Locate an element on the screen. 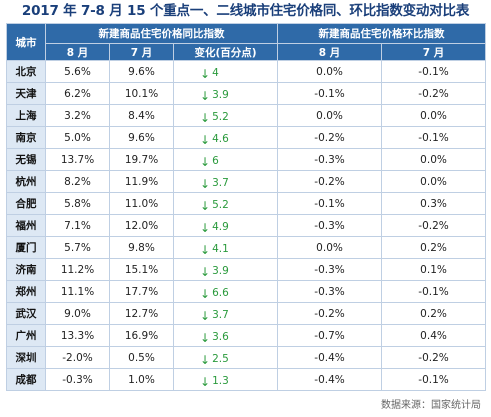 The width and height of the screenshot is (491, 417). city-cell: 济南 is located at coordinates (26, 269).